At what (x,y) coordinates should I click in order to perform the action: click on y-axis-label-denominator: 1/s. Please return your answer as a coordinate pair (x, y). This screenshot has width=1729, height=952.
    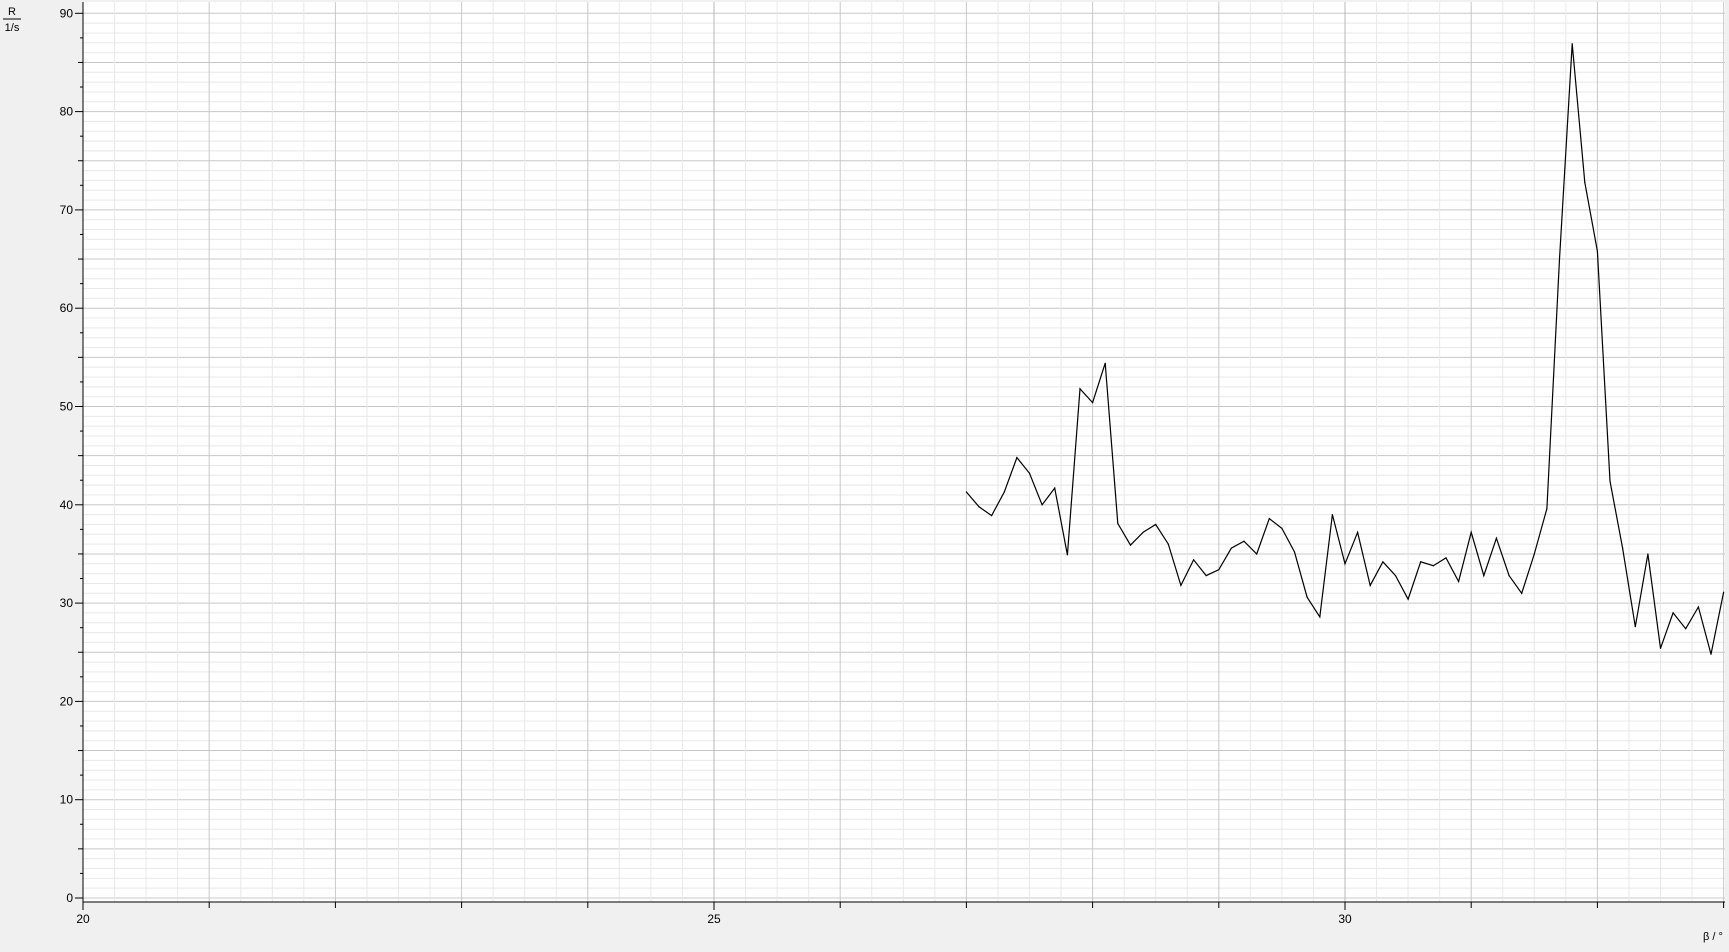
    Looking at the image, I should click on (12, 28).